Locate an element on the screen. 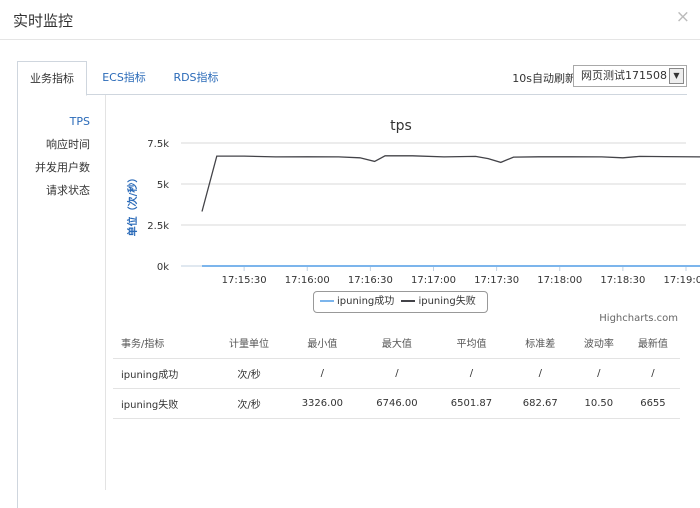  tab-ecs-metrics: ECS指标 is located at coordinates (124, 77).